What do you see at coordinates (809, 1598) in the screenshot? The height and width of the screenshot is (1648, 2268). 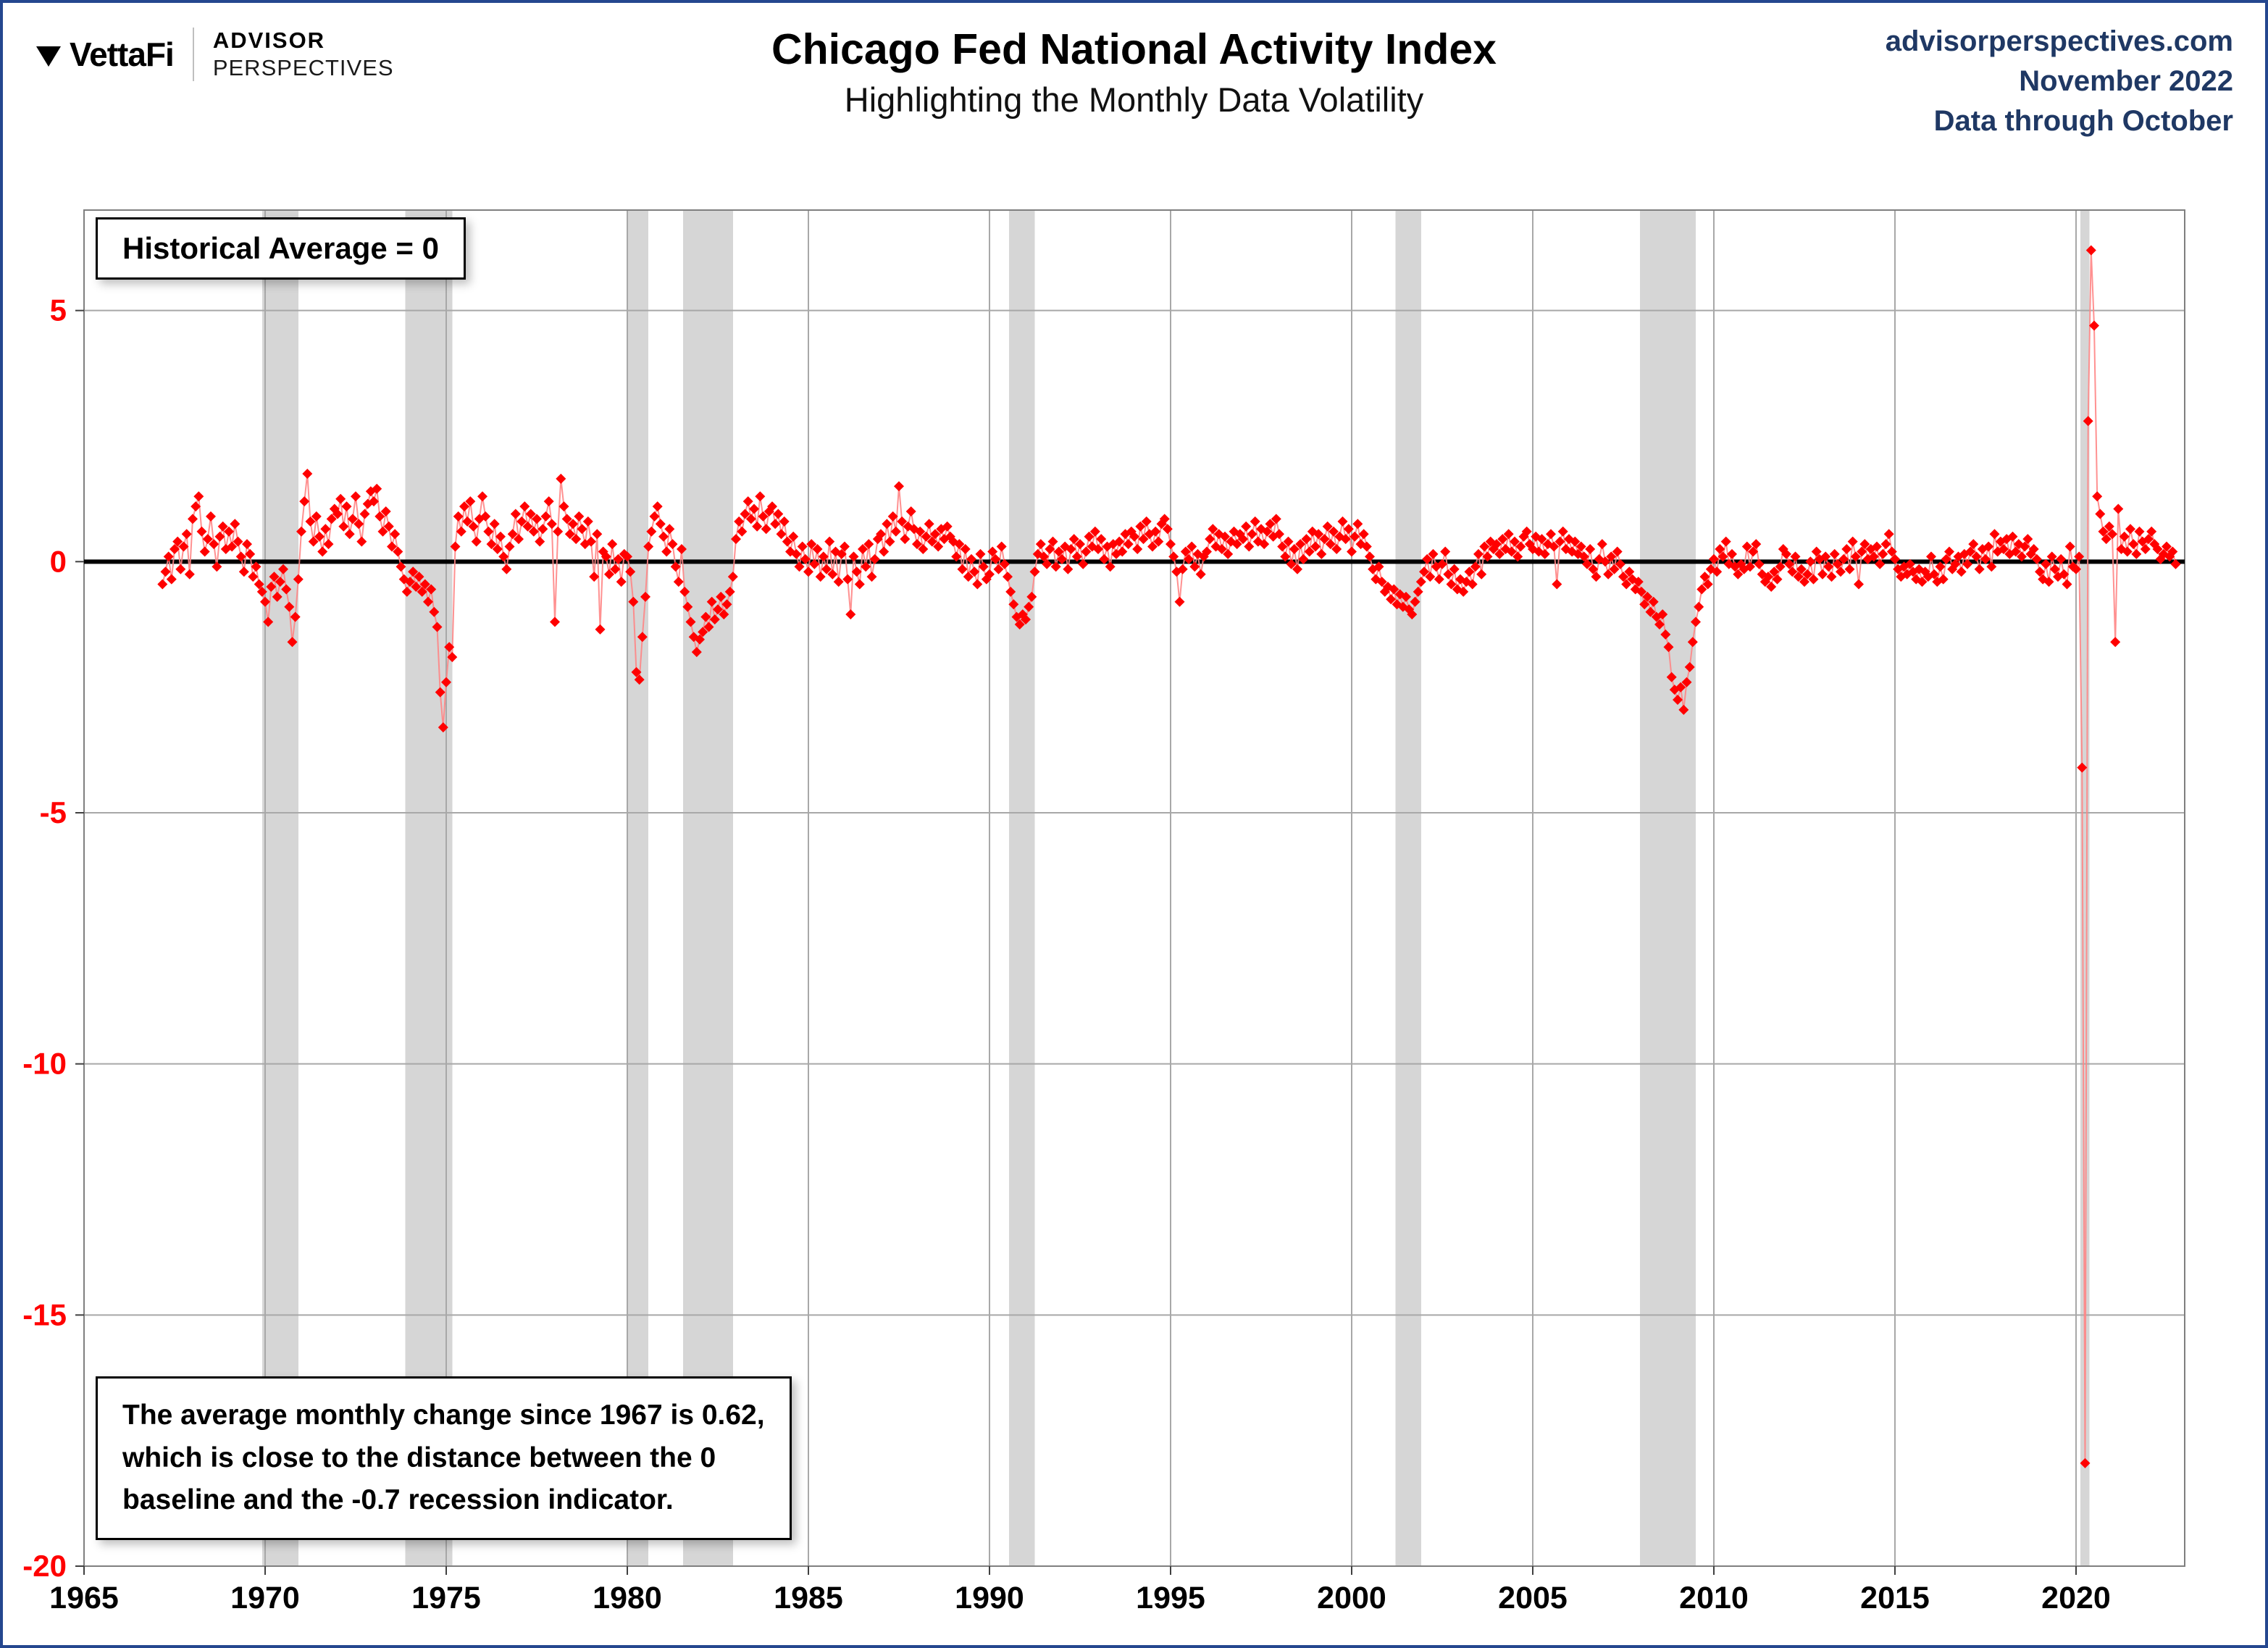 I see `svg-text: 1985` at bounding box center [809, 1598].